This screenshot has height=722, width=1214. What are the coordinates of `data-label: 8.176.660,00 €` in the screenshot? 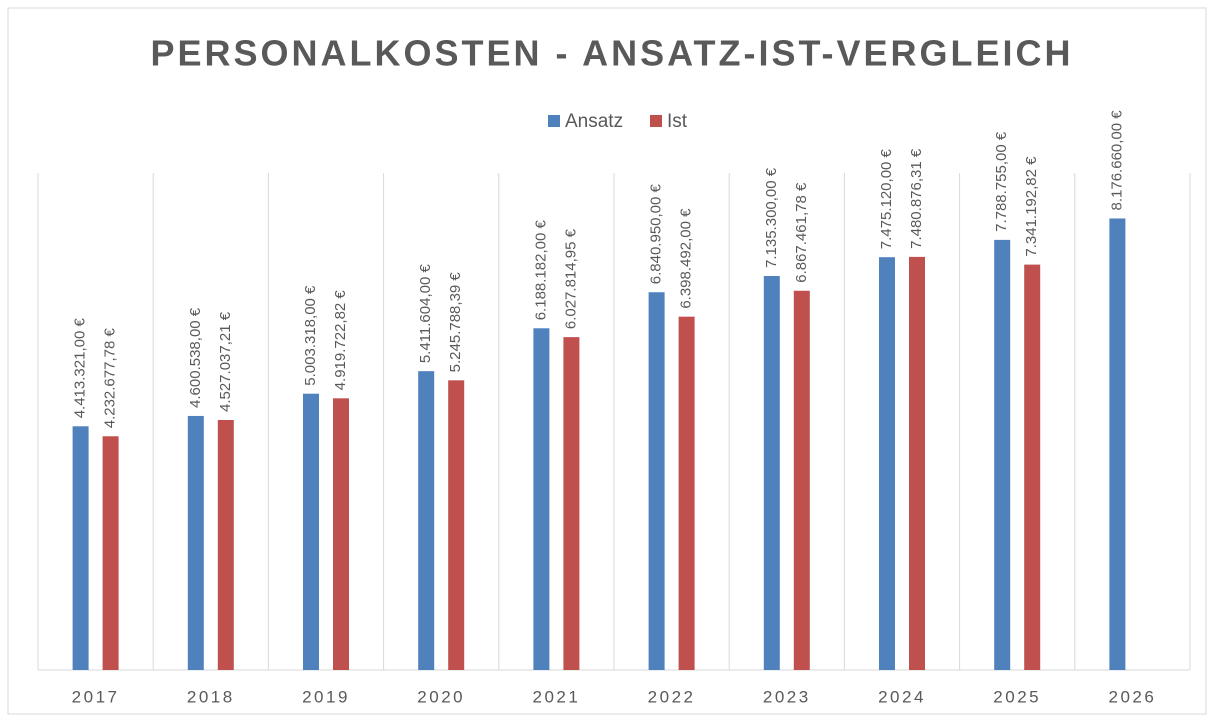 It's located at (1116, 160).